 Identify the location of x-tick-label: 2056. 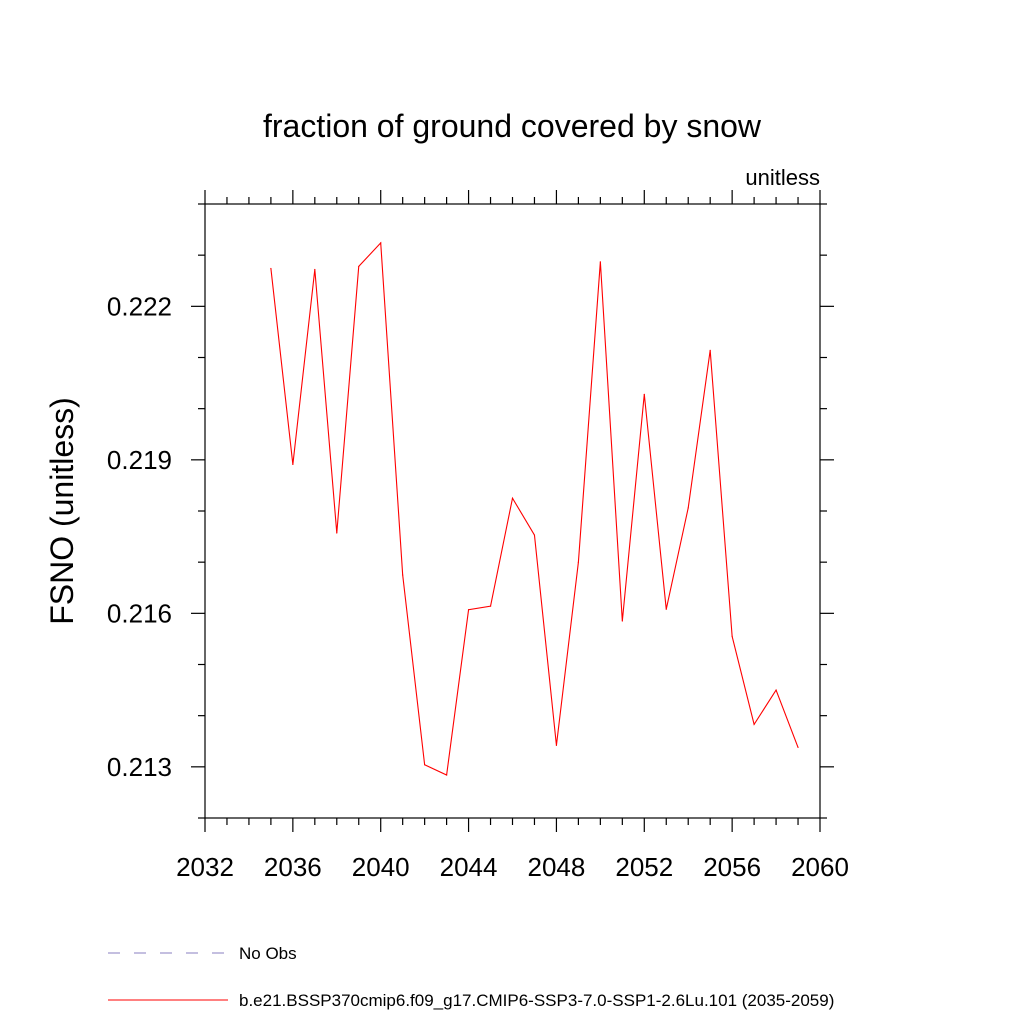
(732, 867).